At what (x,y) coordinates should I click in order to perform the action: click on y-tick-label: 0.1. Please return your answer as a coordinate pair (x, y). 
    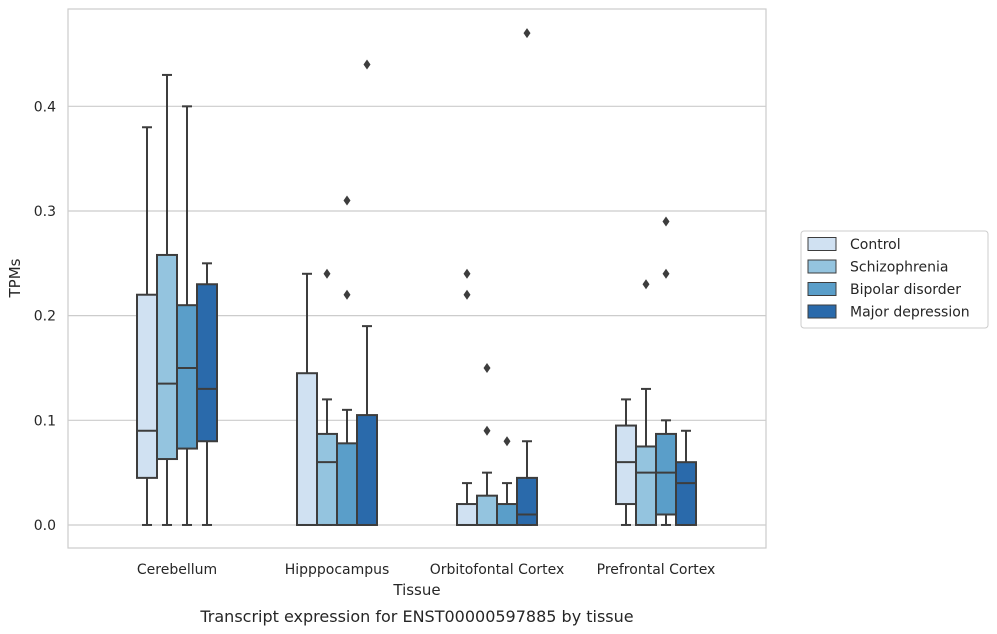
    Looking at the image, I should click on (45, 421).